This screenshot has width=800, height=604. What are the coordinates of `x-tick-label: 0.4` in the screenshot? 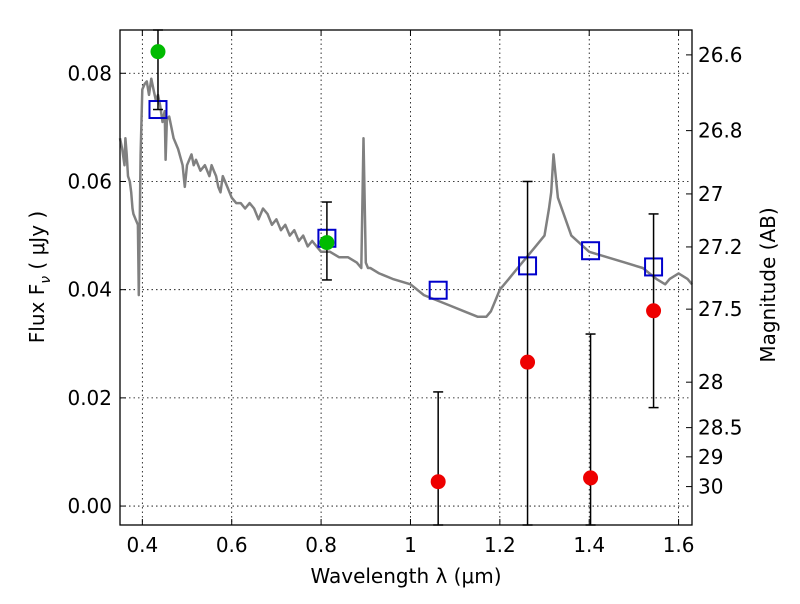 It's located at (142, 545).